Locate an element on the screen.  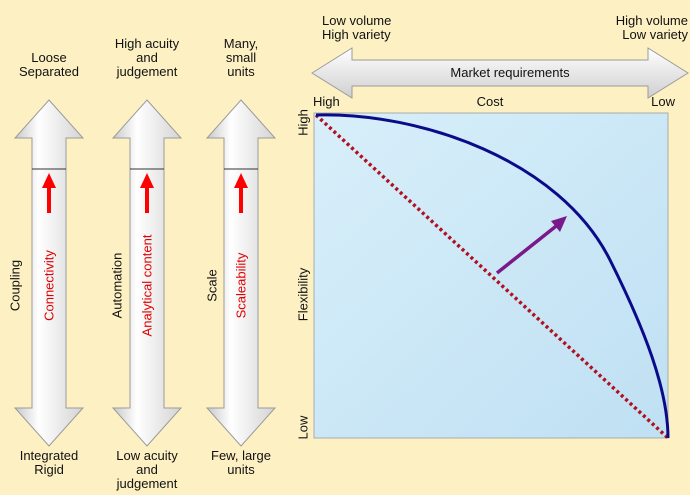
automation-bottom-line3: judgement is located at coordinates (147, 483).